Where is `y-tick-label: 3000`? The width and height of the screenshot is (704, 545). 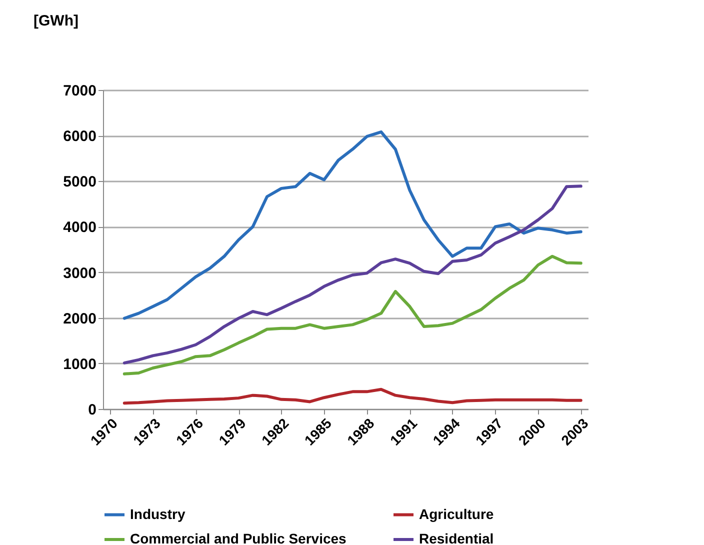 y-tick-label: 3000 is located at coordinates (79, 273).